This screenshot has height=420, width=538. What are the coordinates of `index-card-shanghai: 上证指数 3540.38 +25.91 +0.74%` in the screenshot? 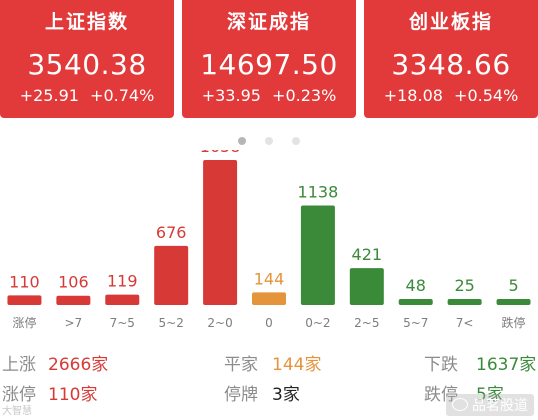 It's located at (87, 59).